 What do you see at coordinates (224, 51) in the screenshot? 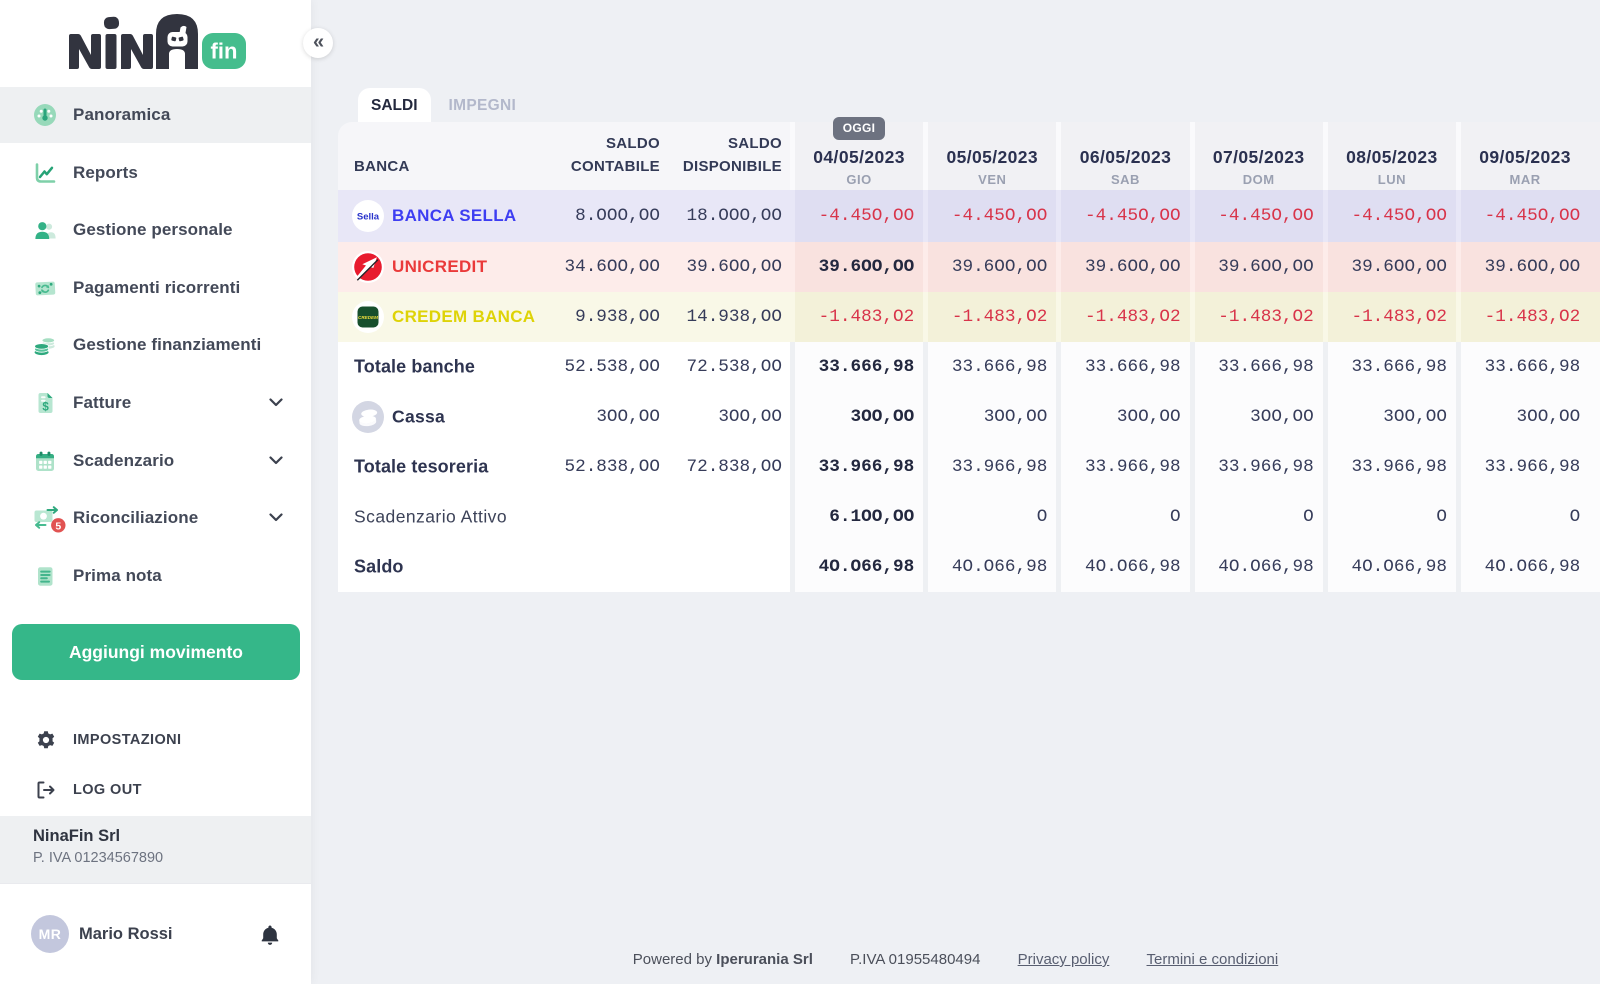
I see `svg-text: fin` at bounding box center [224, 51].